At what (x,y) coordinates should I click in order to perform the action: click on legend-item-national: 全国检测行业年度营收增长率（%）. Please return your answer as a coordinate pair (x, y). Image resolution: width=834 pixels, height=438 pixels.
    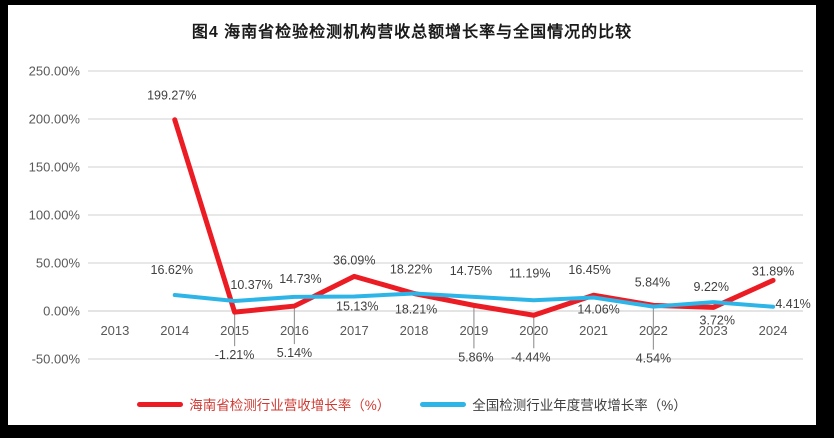
    Looking at the image, I should click on (553, 404).